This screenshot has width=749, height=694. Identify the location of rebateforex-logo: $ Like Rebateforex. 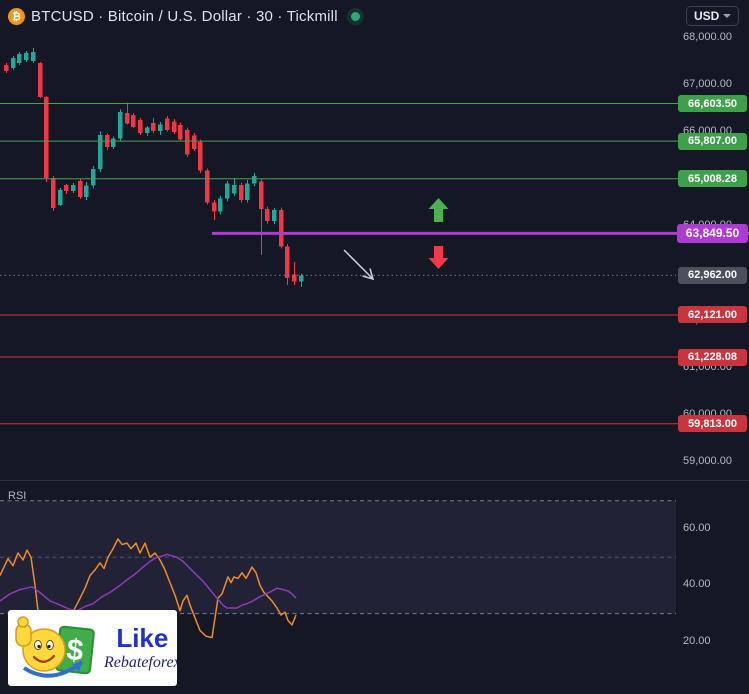
(92, 648).